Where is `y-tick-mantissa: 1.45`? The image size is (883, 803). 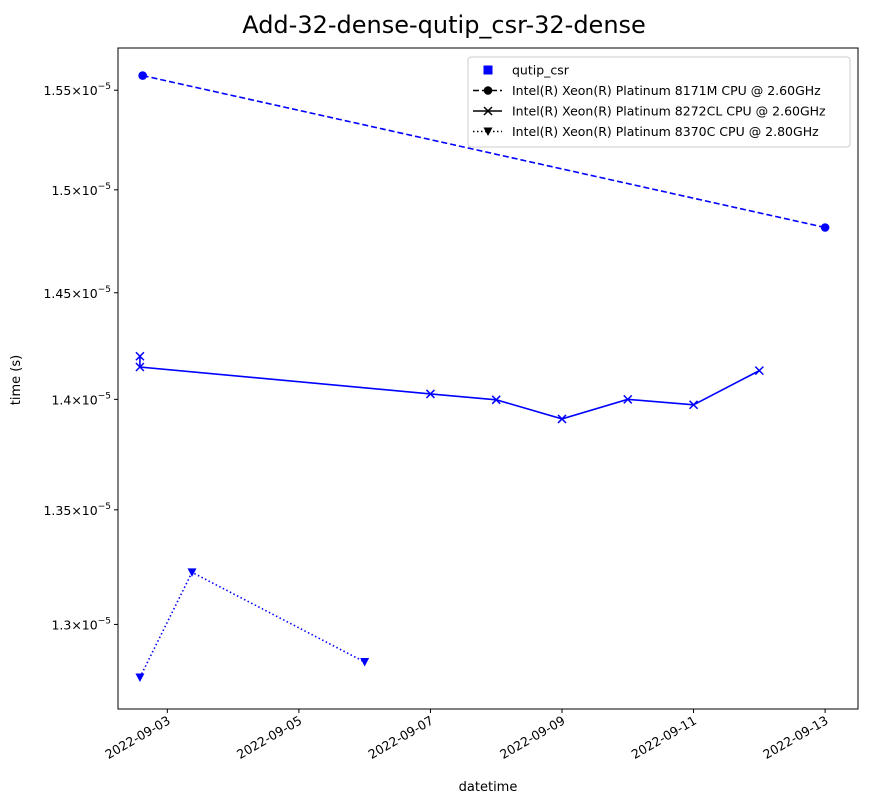 y-tick-mantissa: 1.45 is located at coordinates (57, 293).